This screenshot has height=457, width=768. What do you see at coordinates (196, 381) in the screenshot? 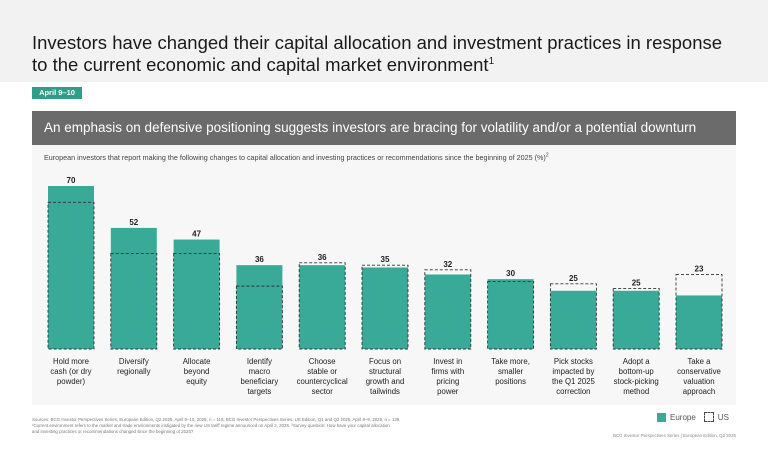
I see `category-label-2-line-2: equity` at bounding box center [196, 381].